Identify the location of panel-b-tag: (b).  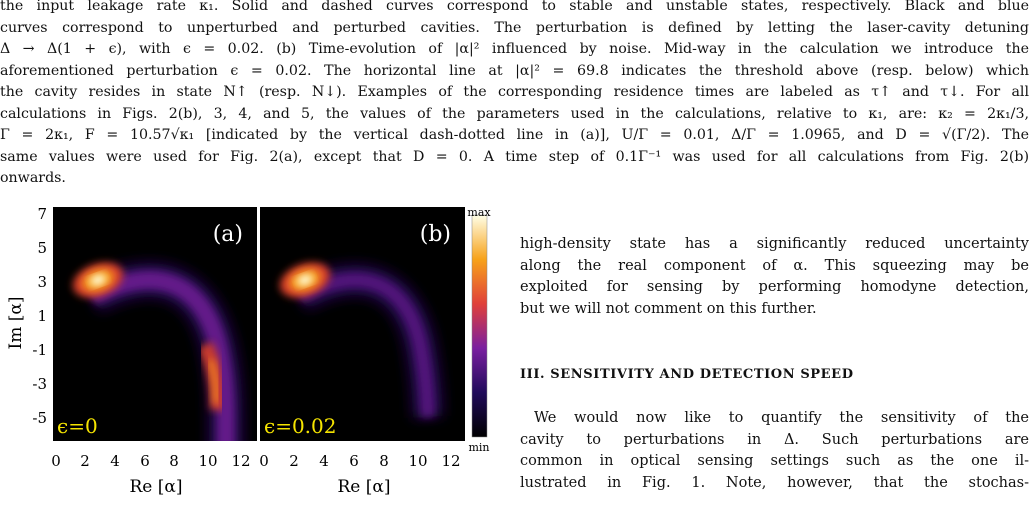
(435, 234).